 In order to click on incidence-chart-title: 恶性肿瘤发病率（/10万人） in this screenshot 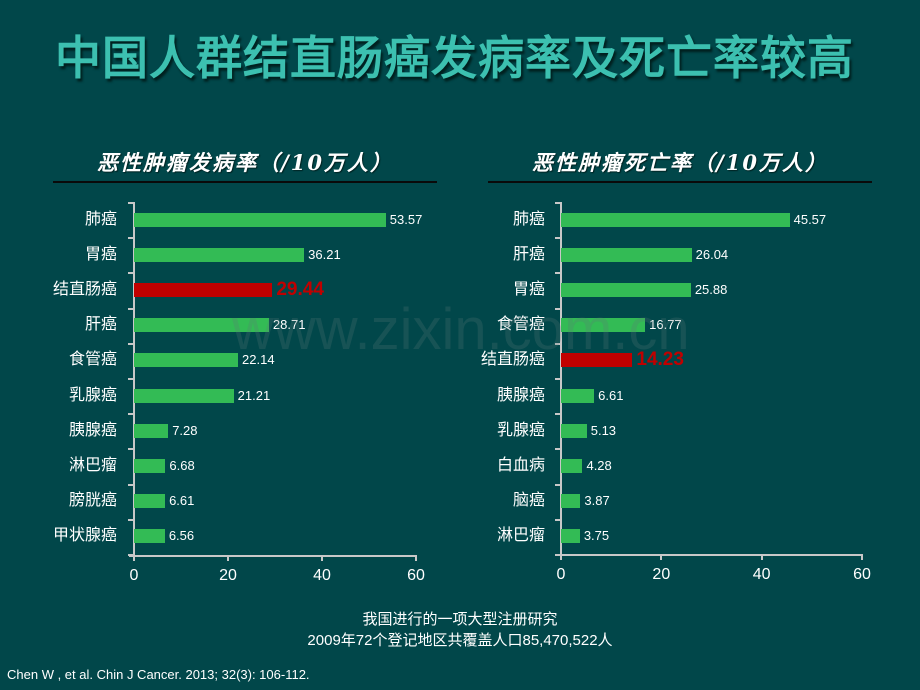, I will do `click(245, 162)`.